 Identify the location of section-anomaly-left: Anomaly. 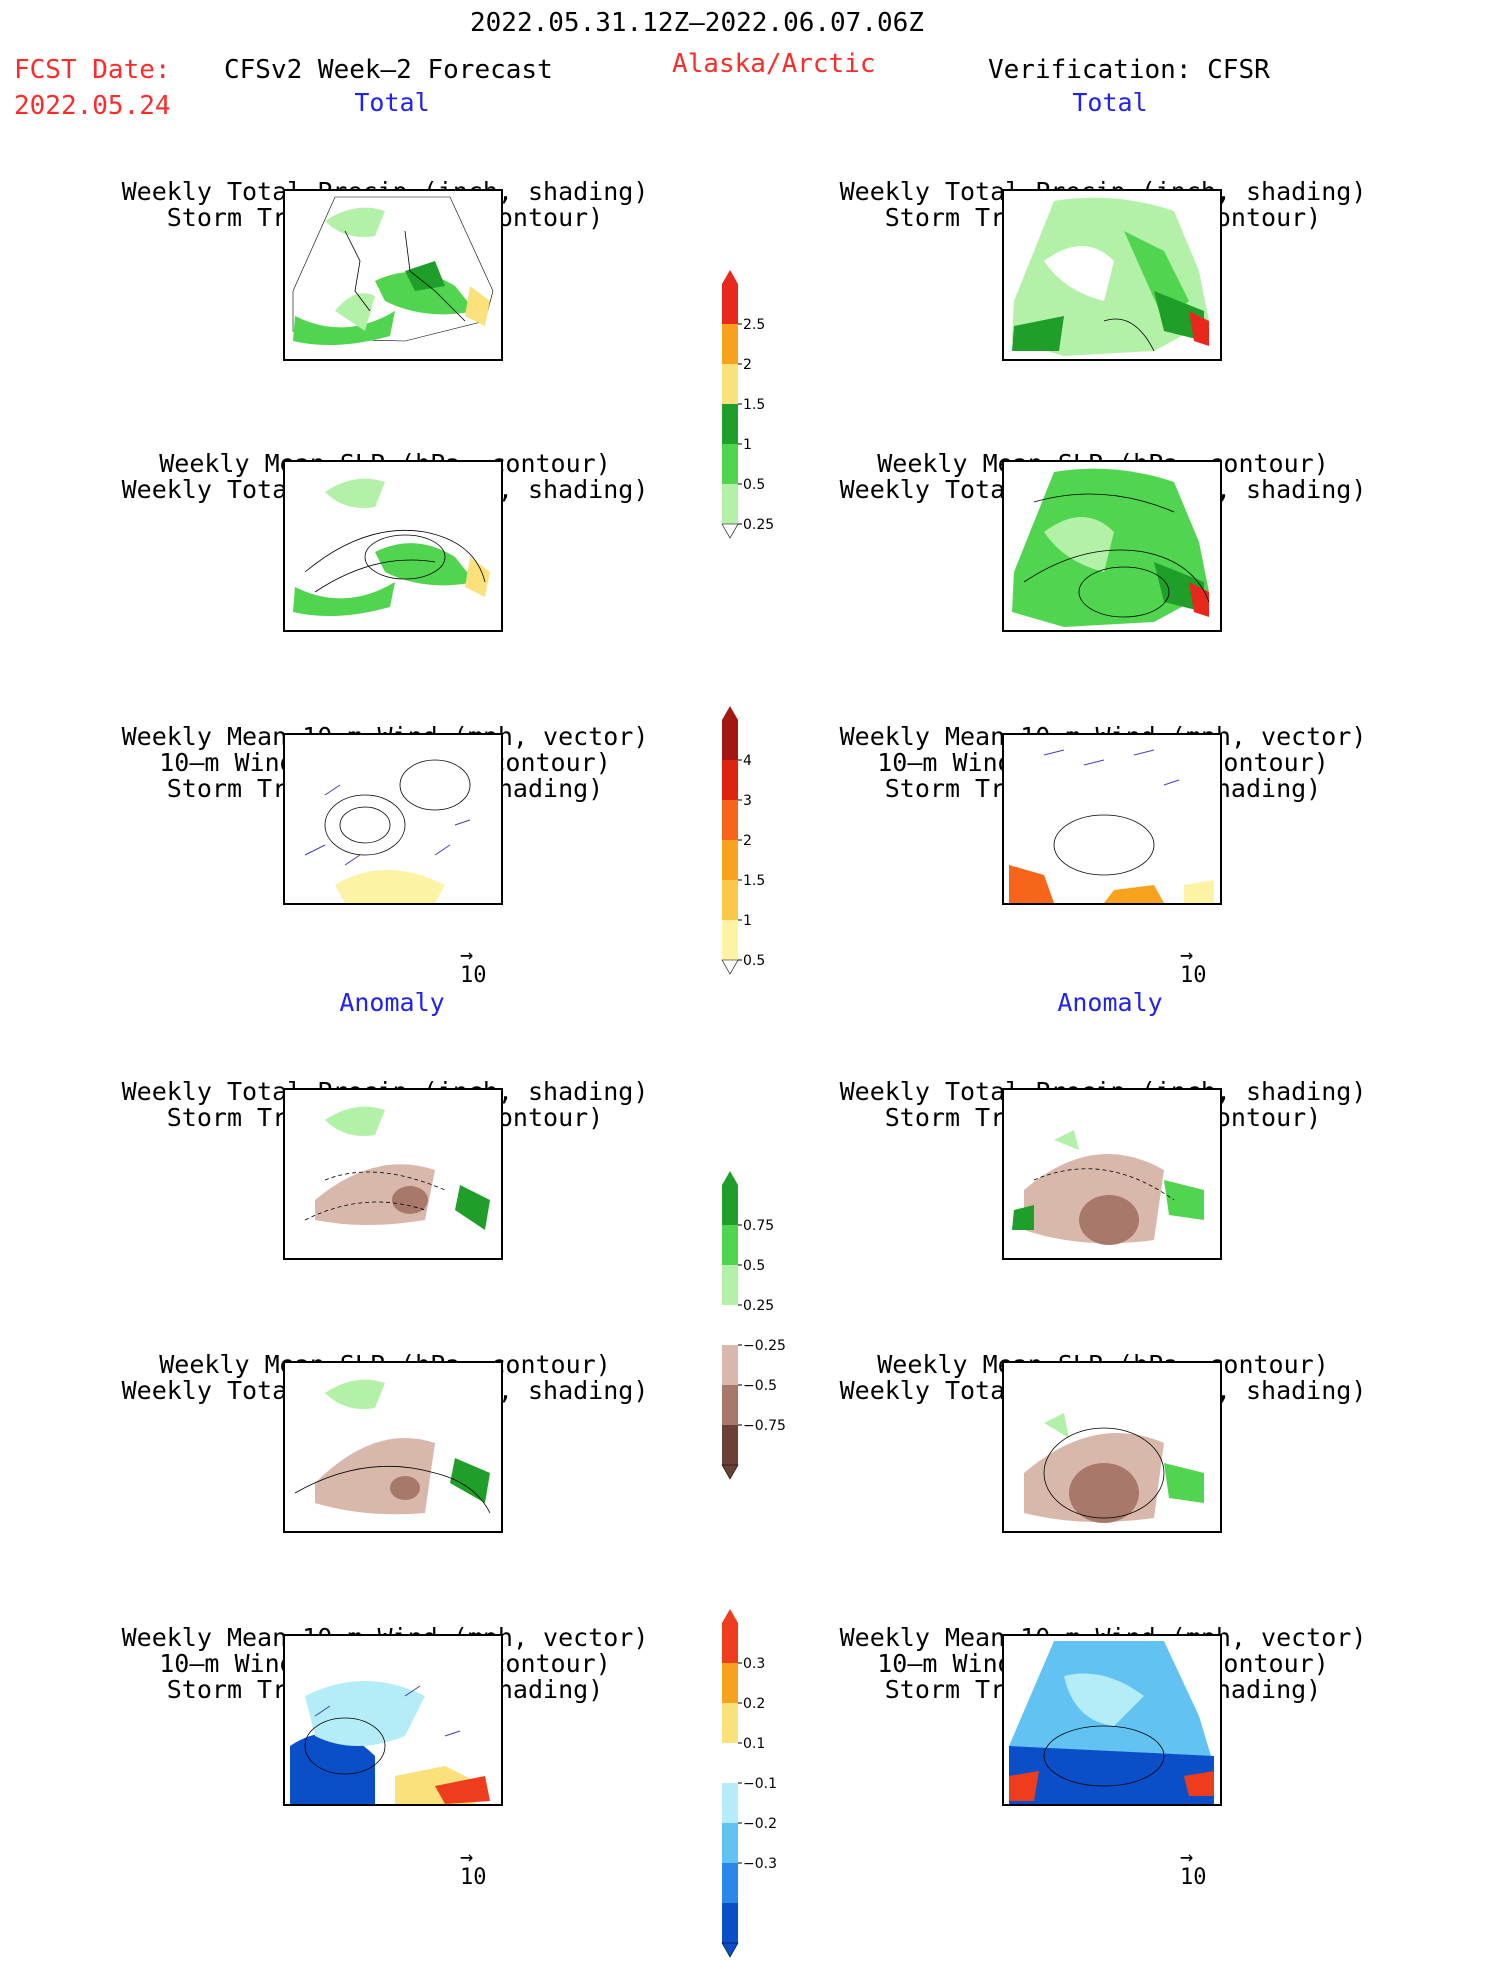
(392, 1002).